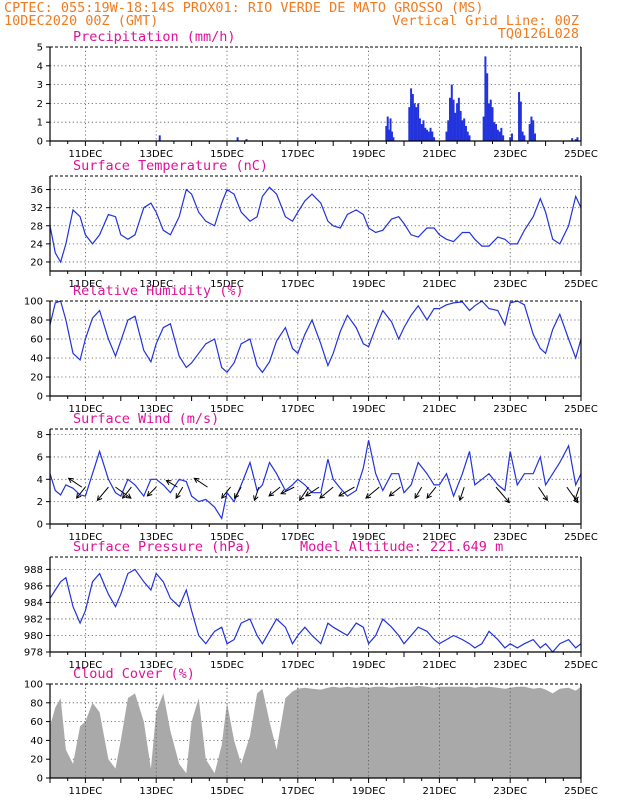 The width and height of the screenshot is (618, 800). I want to click on y-tick-label: 8, so click(40, 435).